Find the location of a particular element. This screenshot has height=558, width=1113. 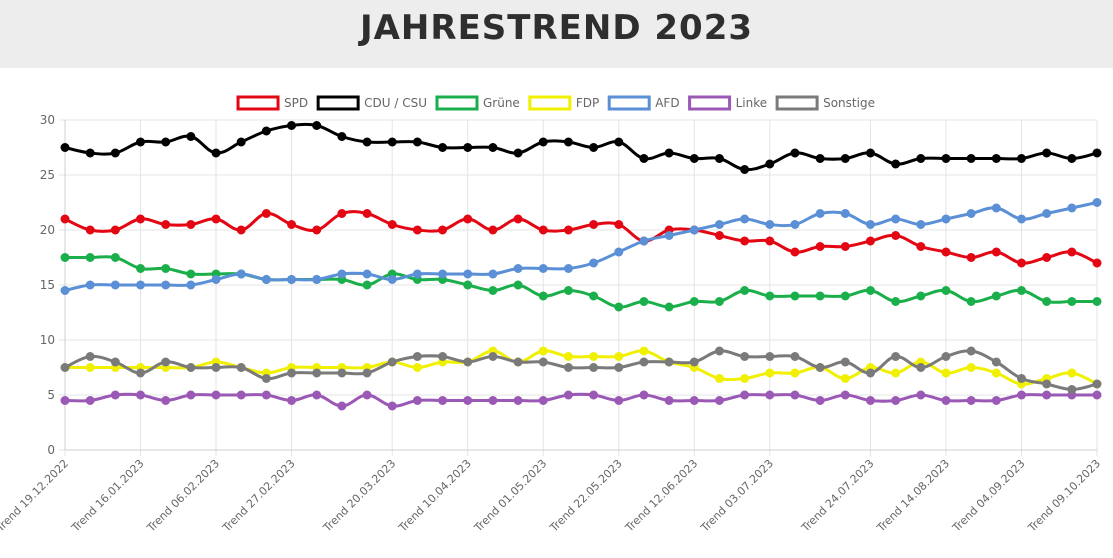

y-tick-label: 20 is located at coordinates (47, 230).